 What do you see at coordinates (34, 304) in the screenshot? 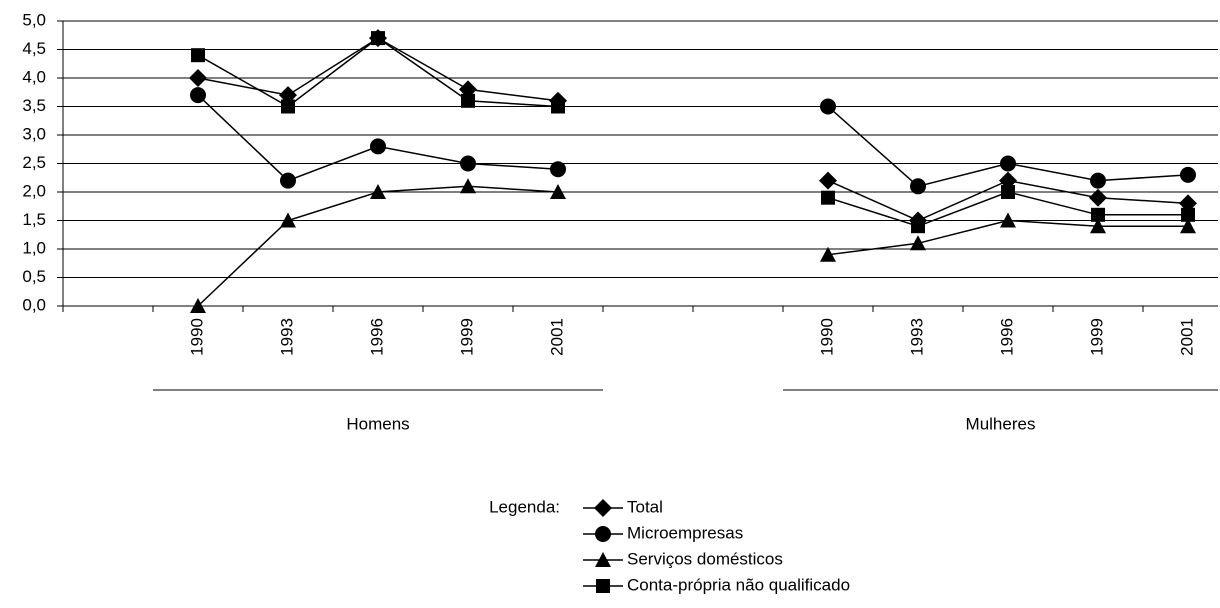
I see `y-tick-label: 0,0` at bounding box center [34, 304].